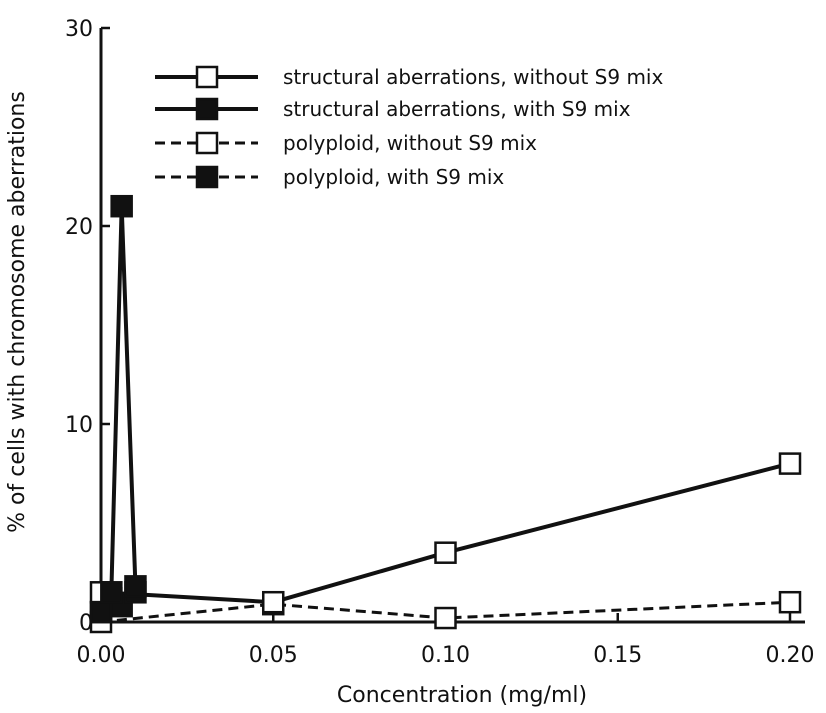  Describe the element at coordinates (17, 312) in the screenshot. I see `y-axis-title: % of cells with chromosome aberrations` at that location.